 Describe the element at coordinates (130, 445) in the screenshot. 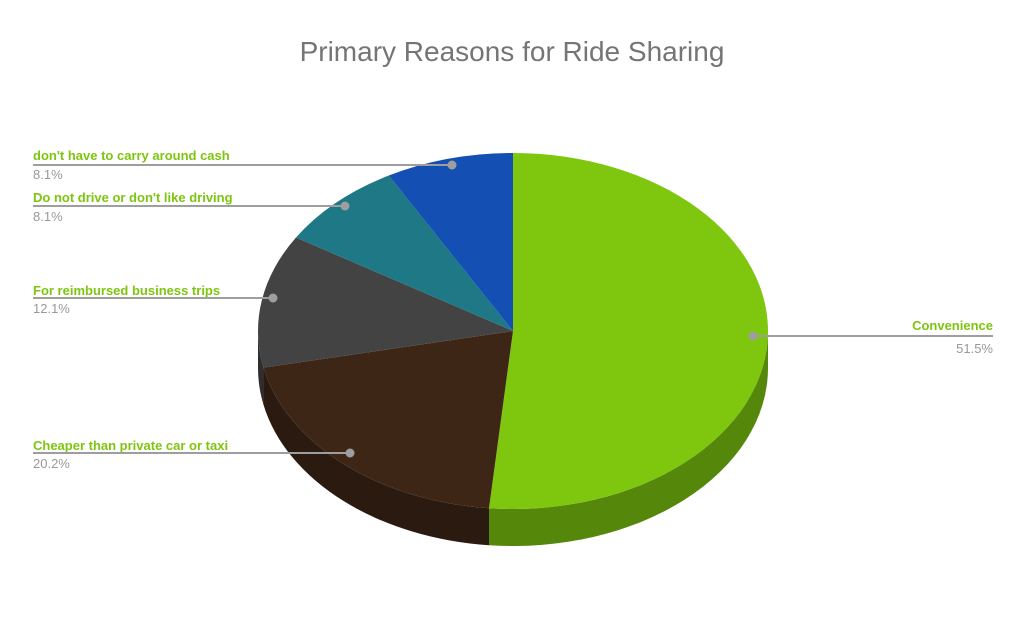

I see `slice-label-1: Cheaper than private car or taxi` at that location.